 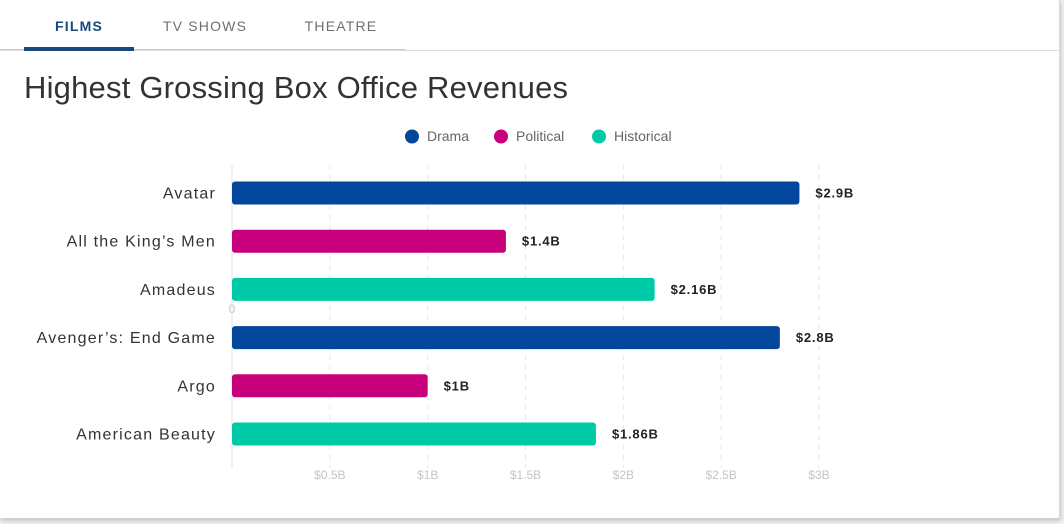 What do you see at coordinates (720, 475) in the screenshot?
I see `x-tick-label: $2.5B` at bounding box center [720, 475].